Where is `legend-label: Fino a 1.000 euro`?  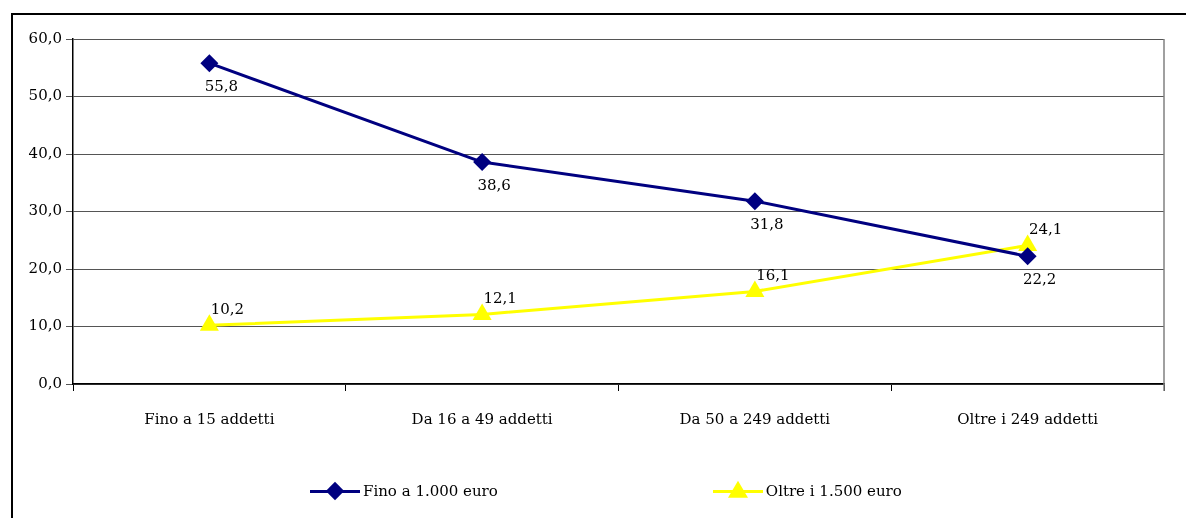 legend-label: Fino a 1.000 euro is located at coordinates (430, 491).